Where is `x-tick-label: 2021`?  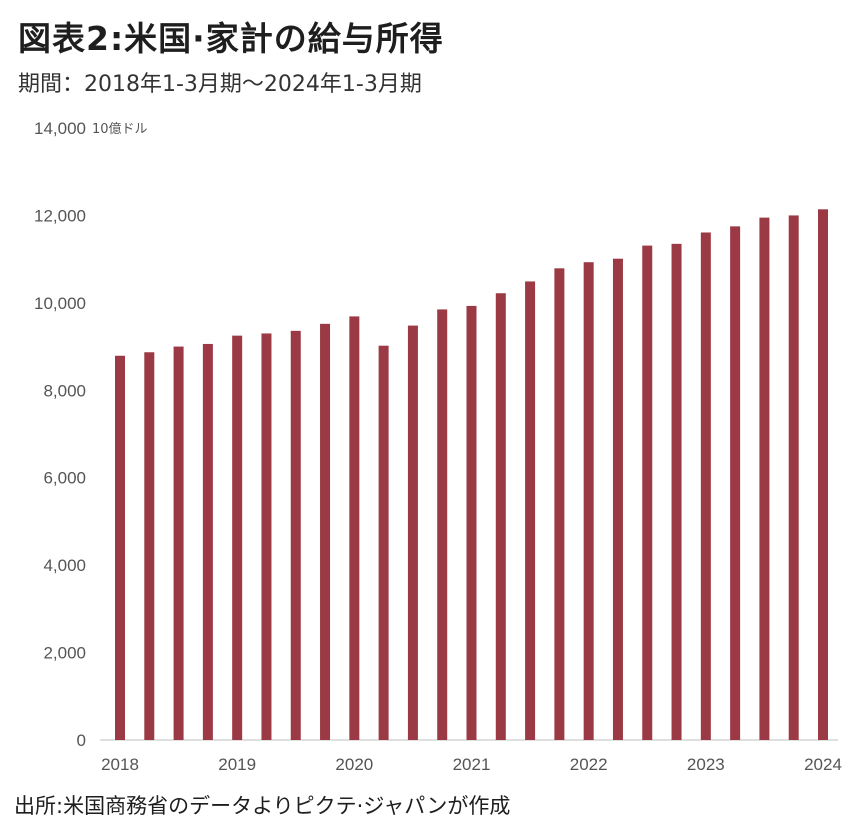 x-tick-label: 2021 is located at coordinates (472, 764).